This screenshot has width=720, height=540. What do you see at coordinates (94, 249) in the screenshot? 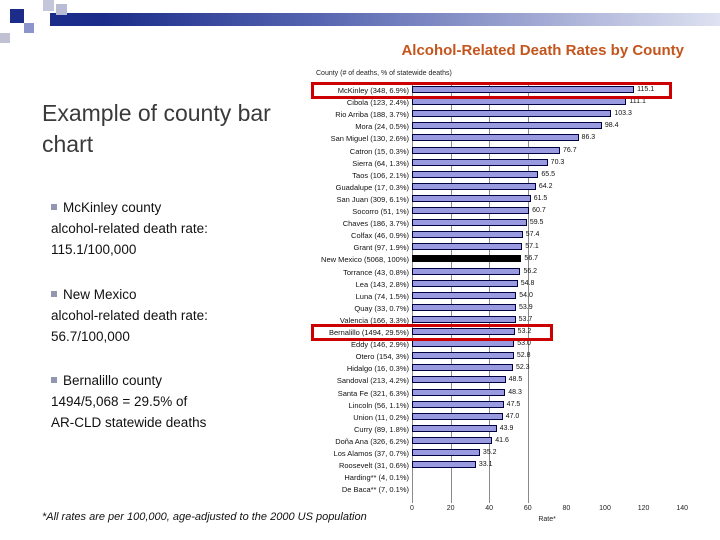
I see `bullet-line: 115.1/100,000` at bounding box center [94, 249].